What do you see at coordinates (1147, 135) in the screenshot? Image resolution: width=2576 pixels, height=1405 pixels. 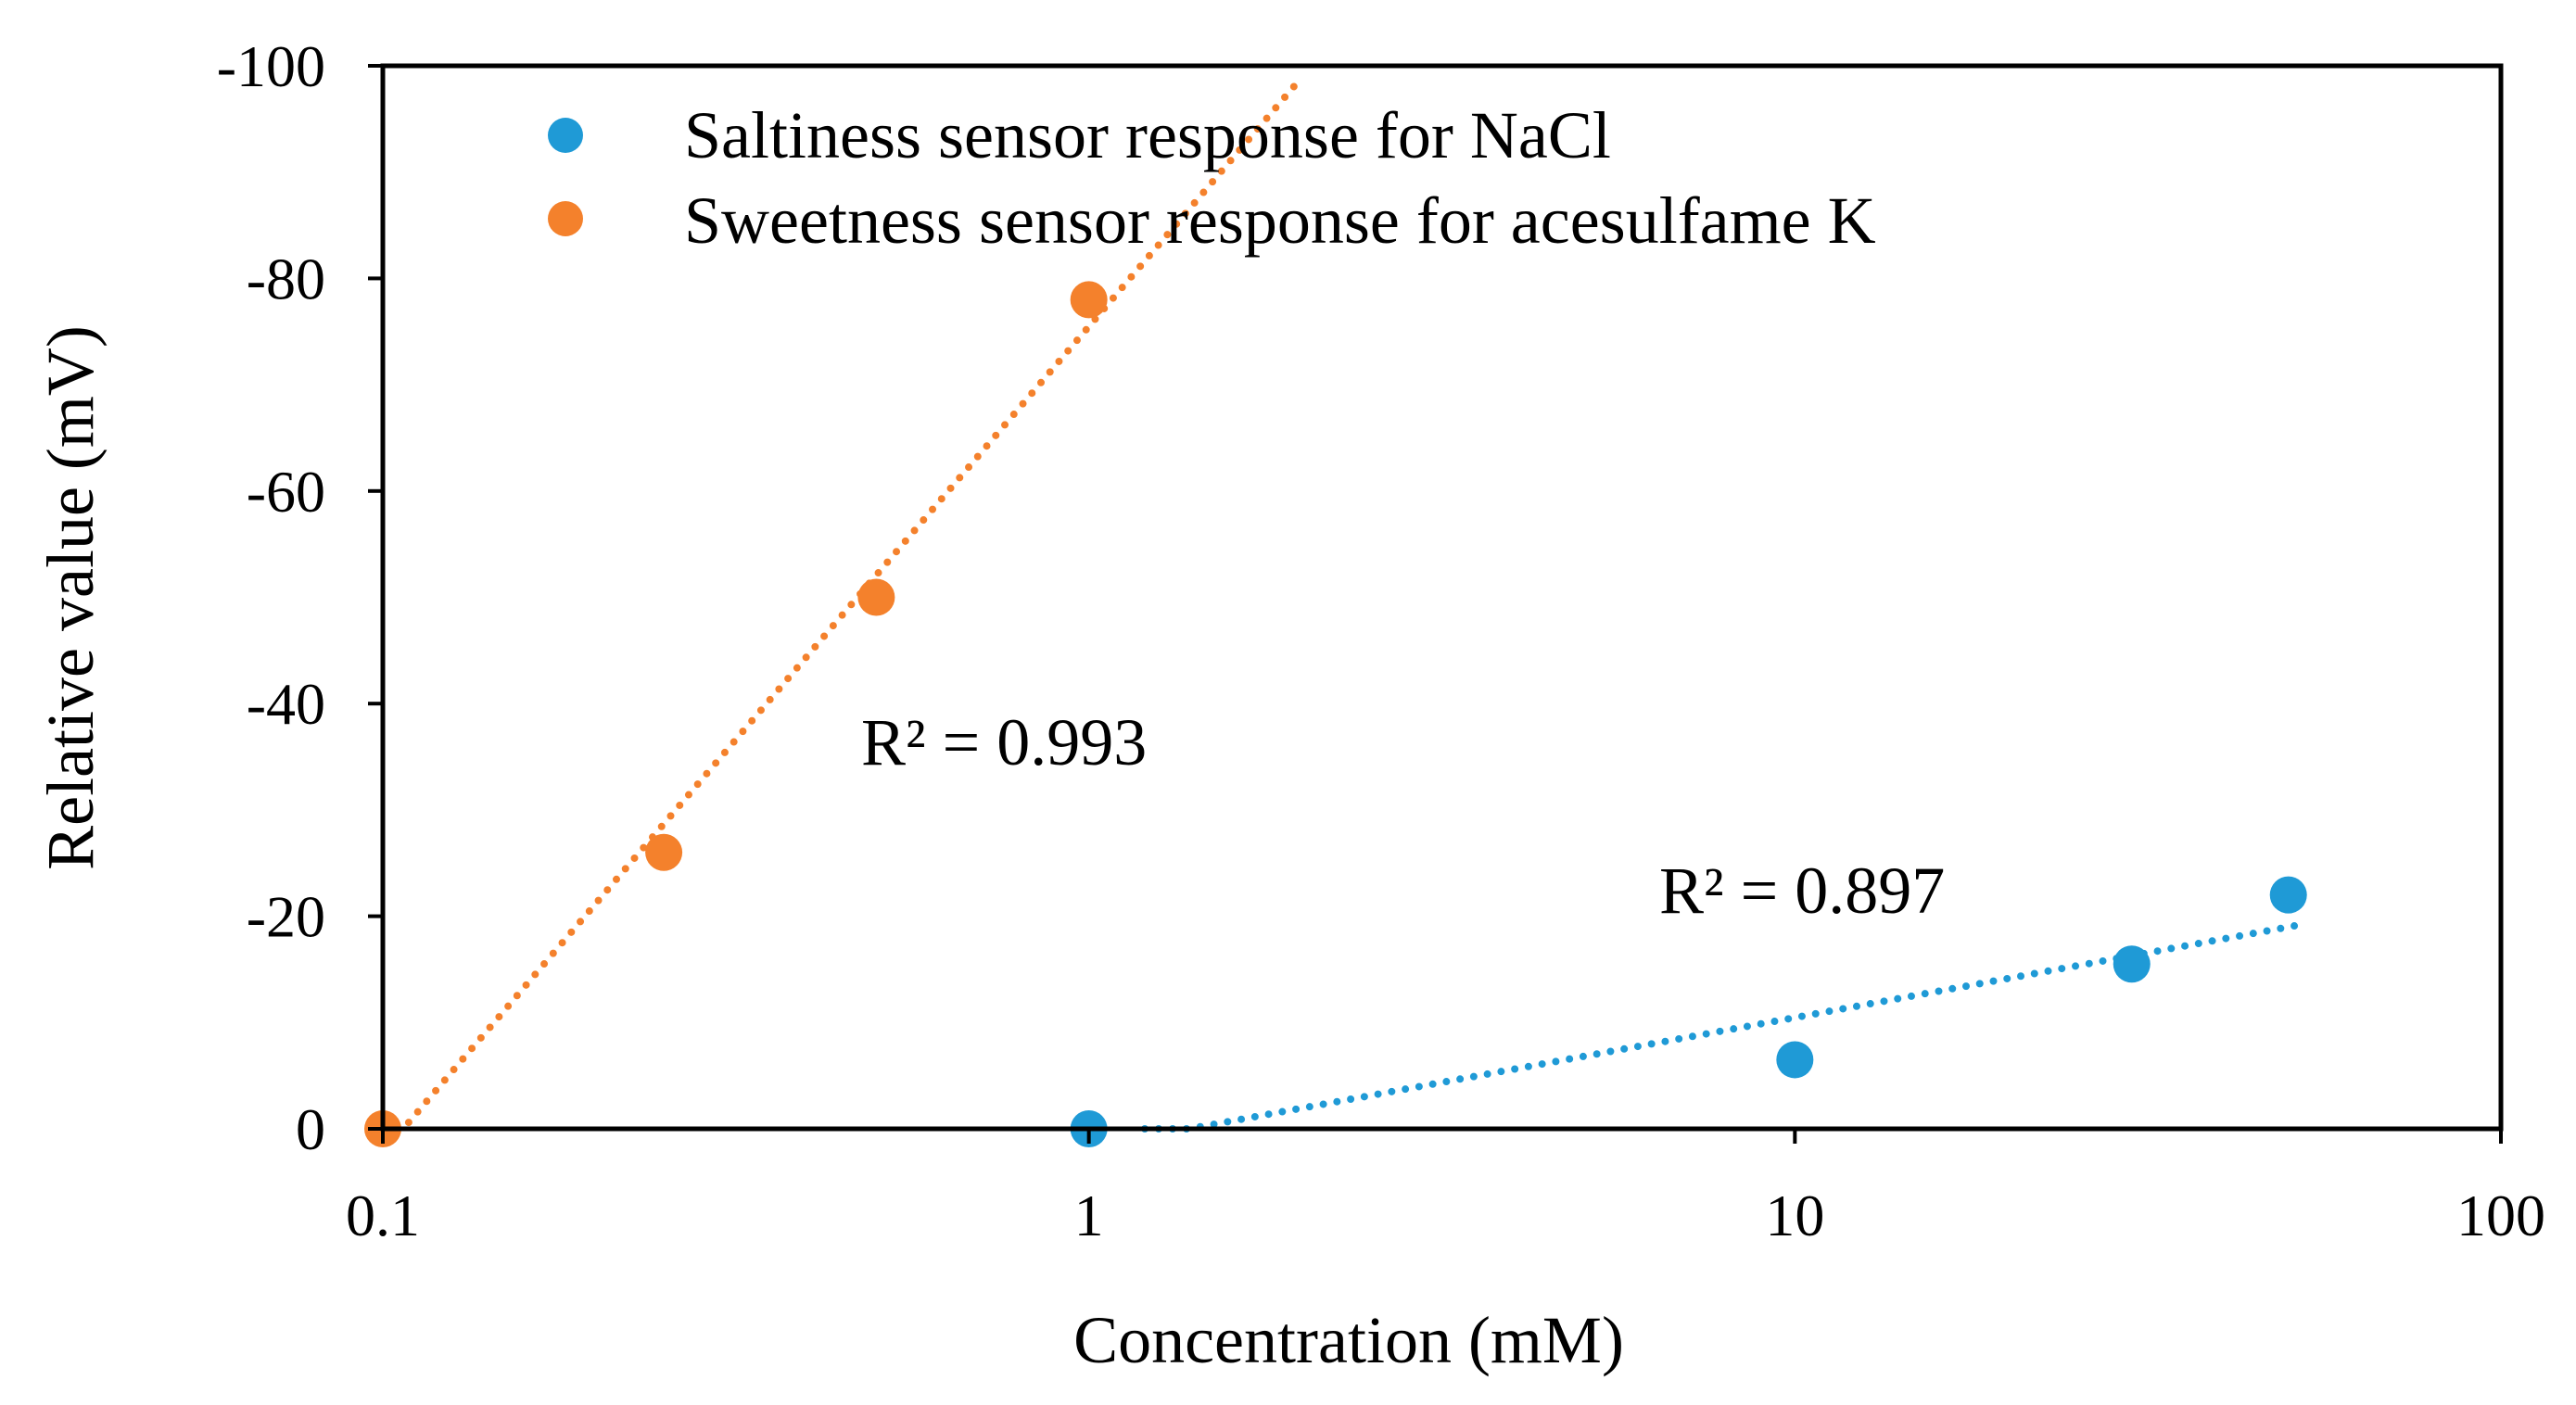 I see `legend-label-saltiness: Saltiness sensor response for NaCl` at bounding box center [1147, 135].